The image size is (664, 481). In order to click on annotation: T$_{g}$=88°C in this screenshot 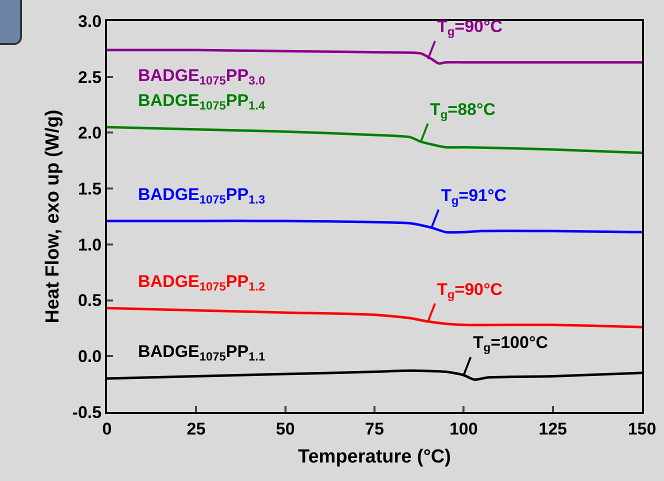, I will do `click(463, 111)`.